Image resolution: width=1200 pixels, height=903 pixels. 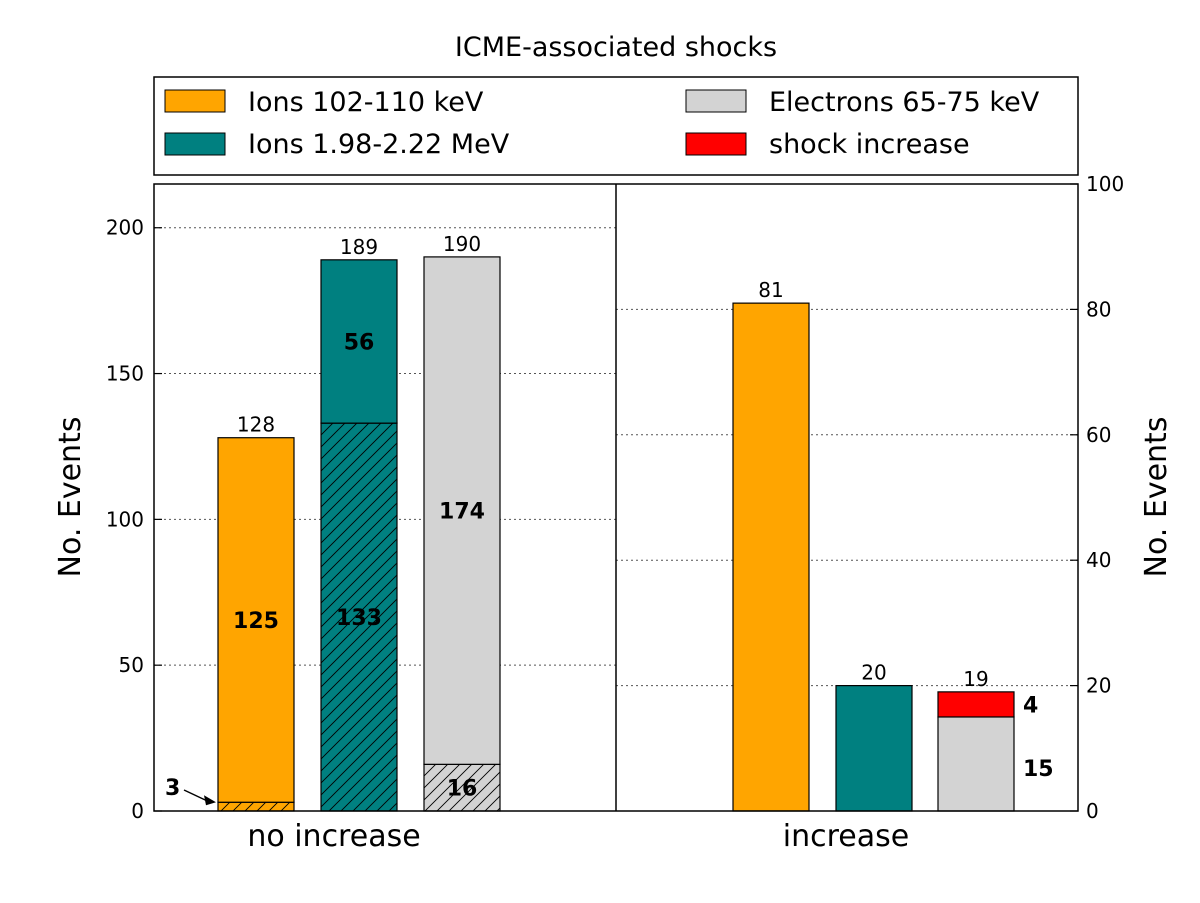 I want to click on legend-label-electrons: Electrons 65-75 keV, so click(x=904, y=102).